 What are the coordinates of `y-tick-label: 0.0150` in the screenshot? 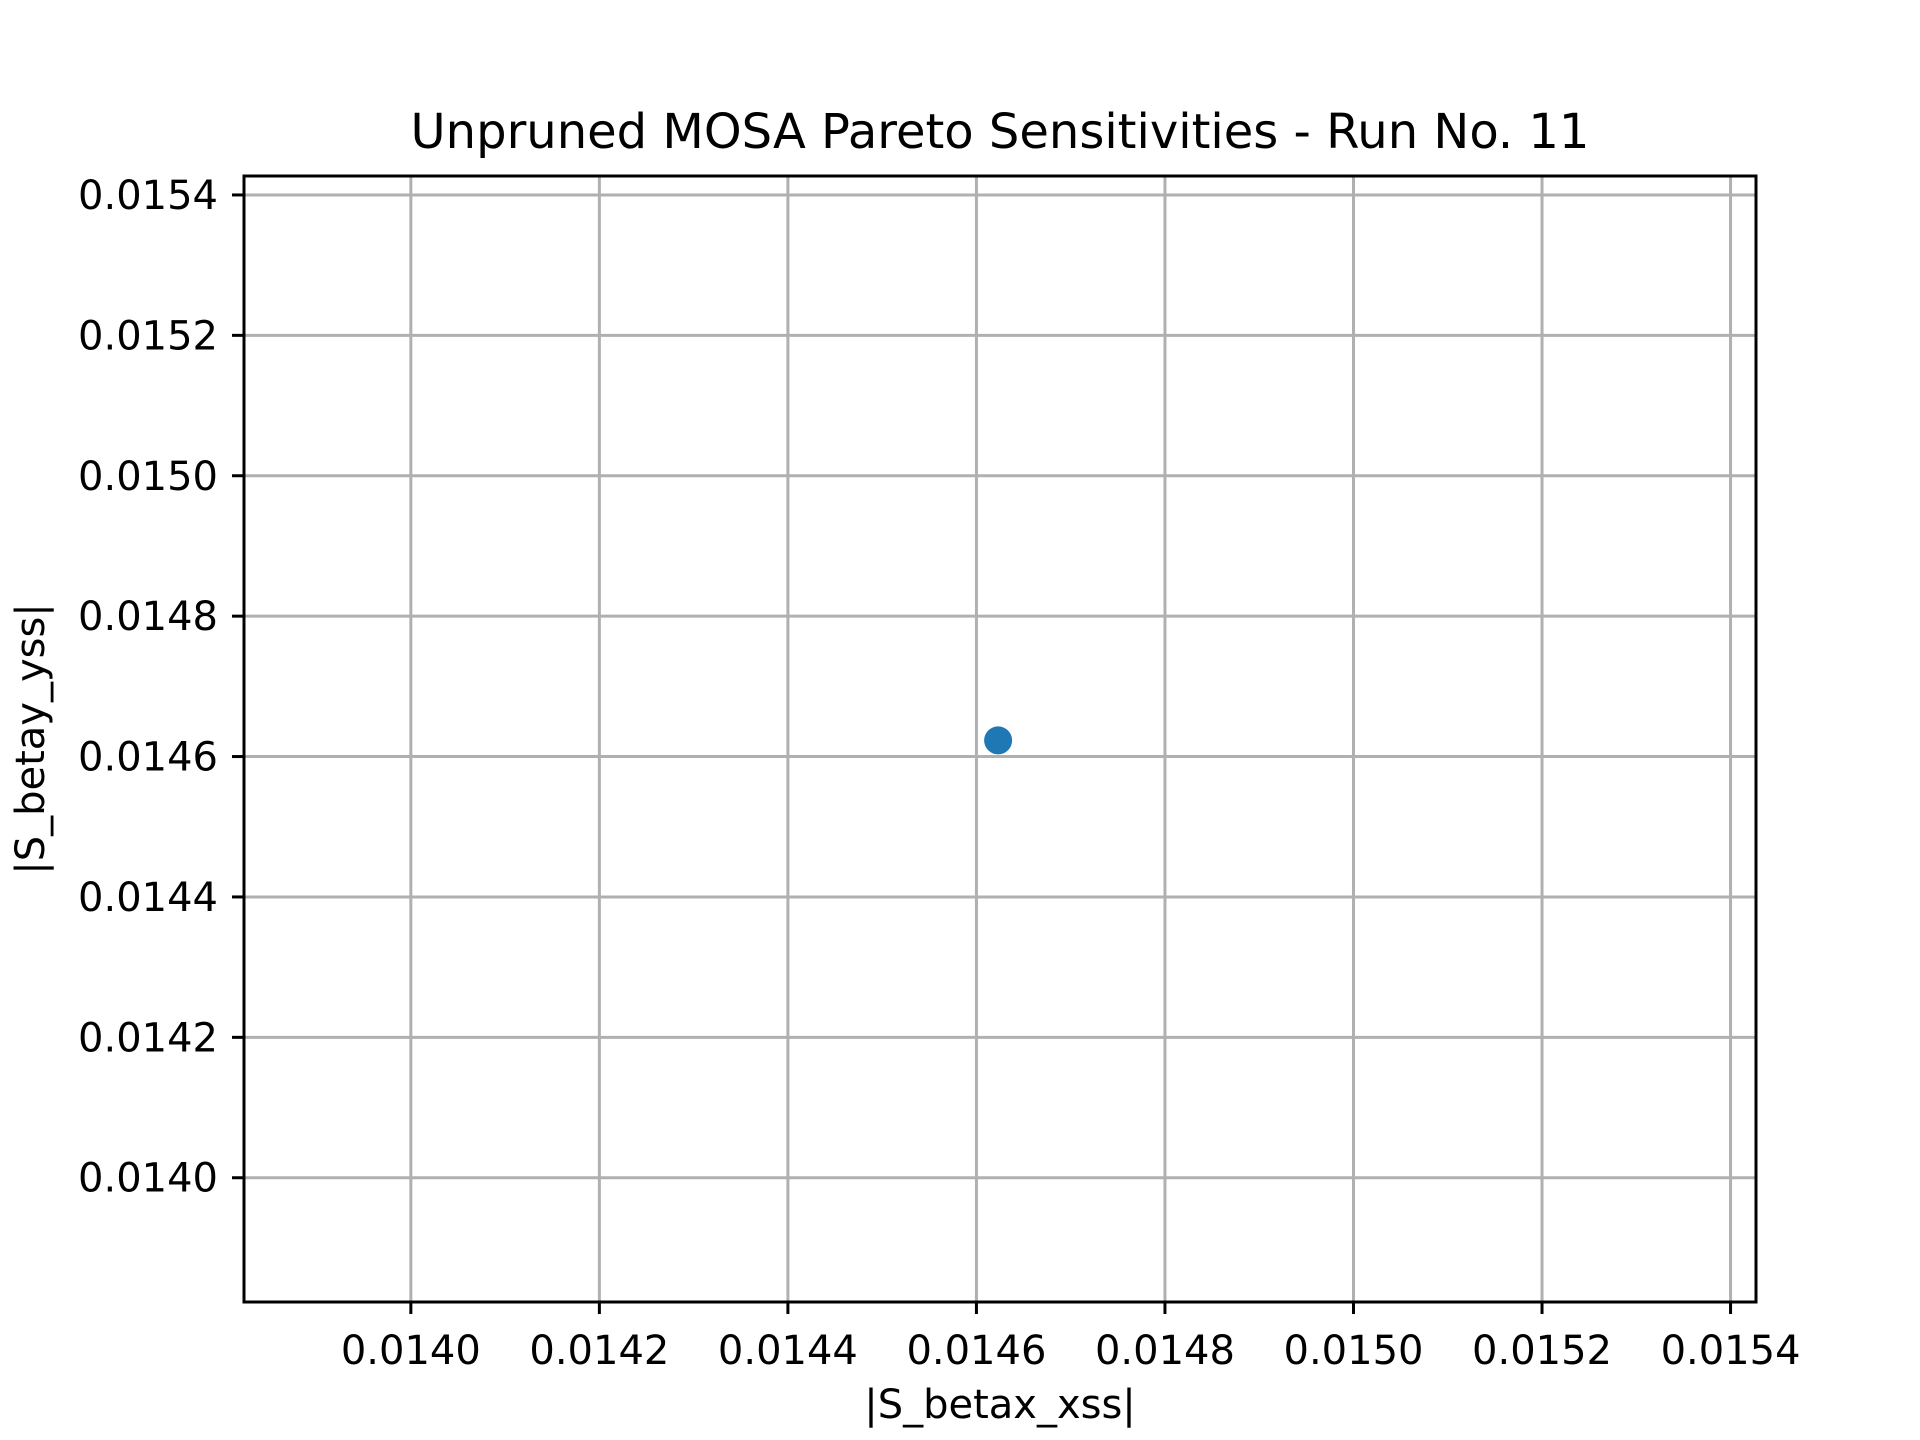 It's located at (148, 477).